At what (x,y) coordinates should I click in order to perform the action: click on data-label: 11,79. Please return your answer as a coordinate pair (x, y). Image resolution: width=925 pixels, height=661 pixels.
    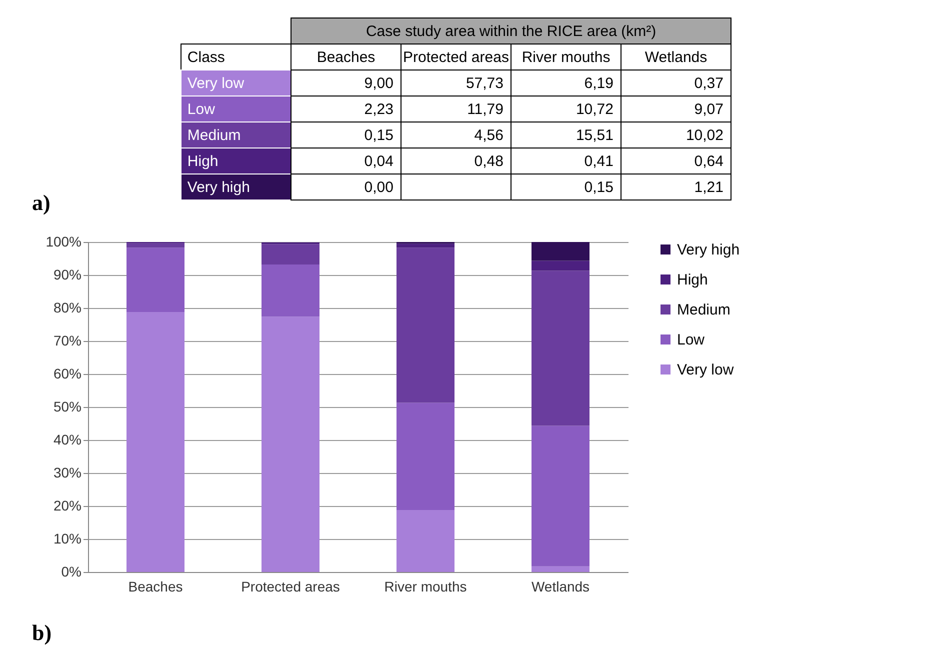
    Looking at the image, I should click on (485, 109).